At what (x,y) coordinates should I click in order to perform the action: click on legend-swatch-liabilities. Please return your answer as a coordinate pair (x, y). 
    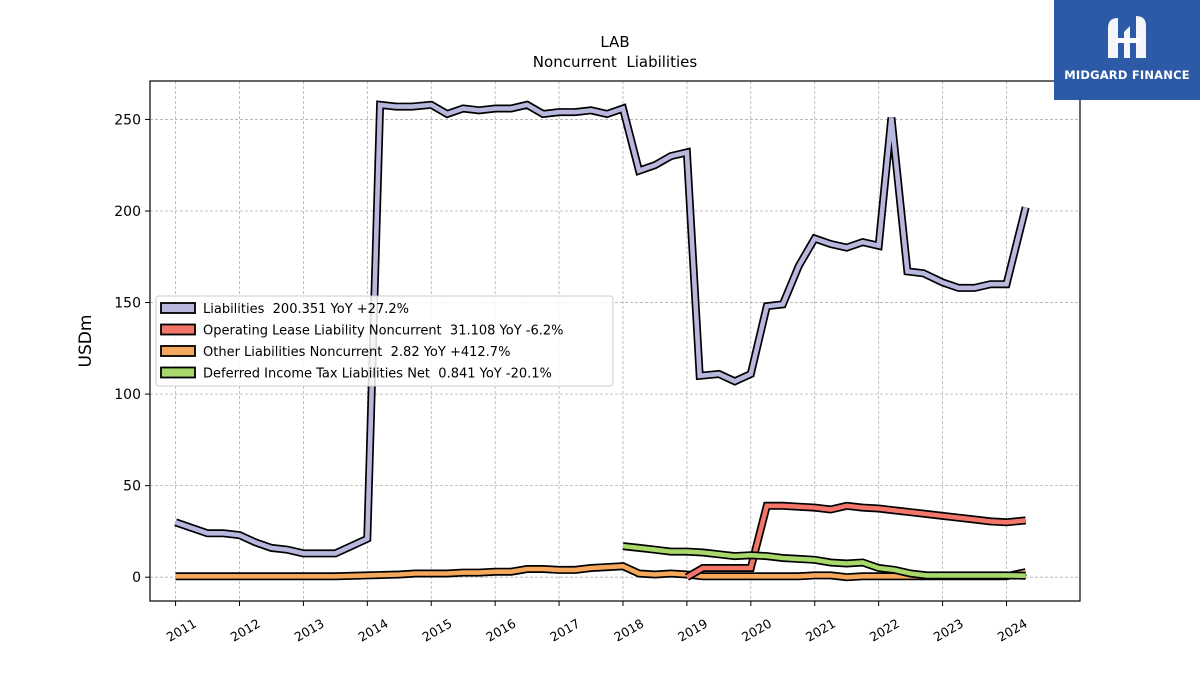
    Looking at the image, I should click on (178, 308).